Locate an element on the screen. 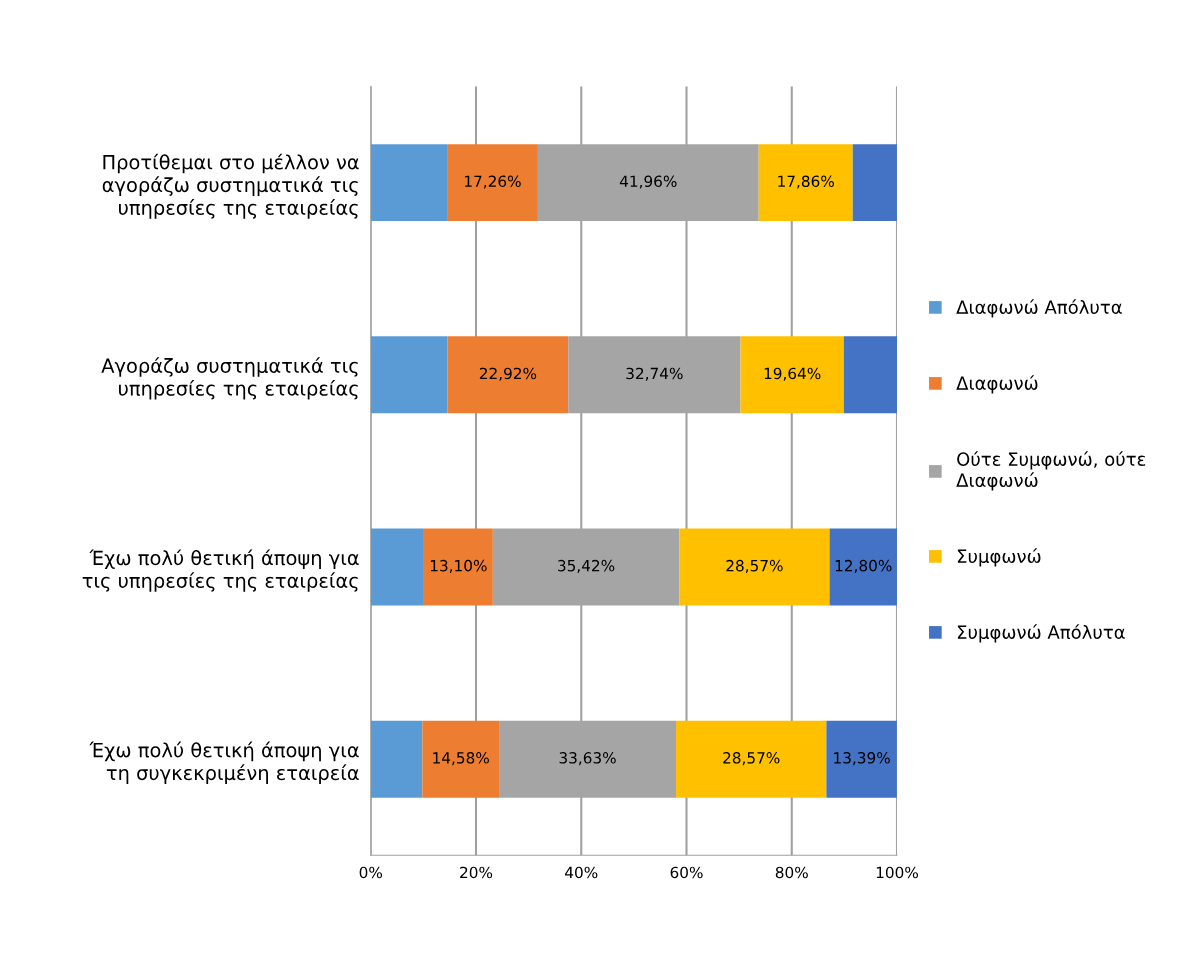 The width and height of the screenshot is (1196, 961). data-label: 17,86% is located at coordinates (806, 182).